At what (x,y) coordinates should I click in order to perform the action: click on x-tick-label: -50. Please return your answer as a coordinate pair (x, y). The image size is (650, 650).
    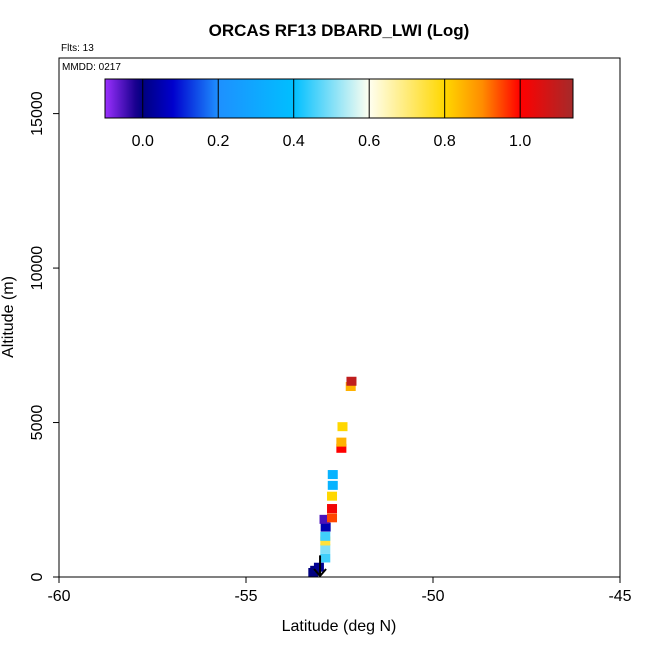
    Looking at the image, I should click on (432, 596).